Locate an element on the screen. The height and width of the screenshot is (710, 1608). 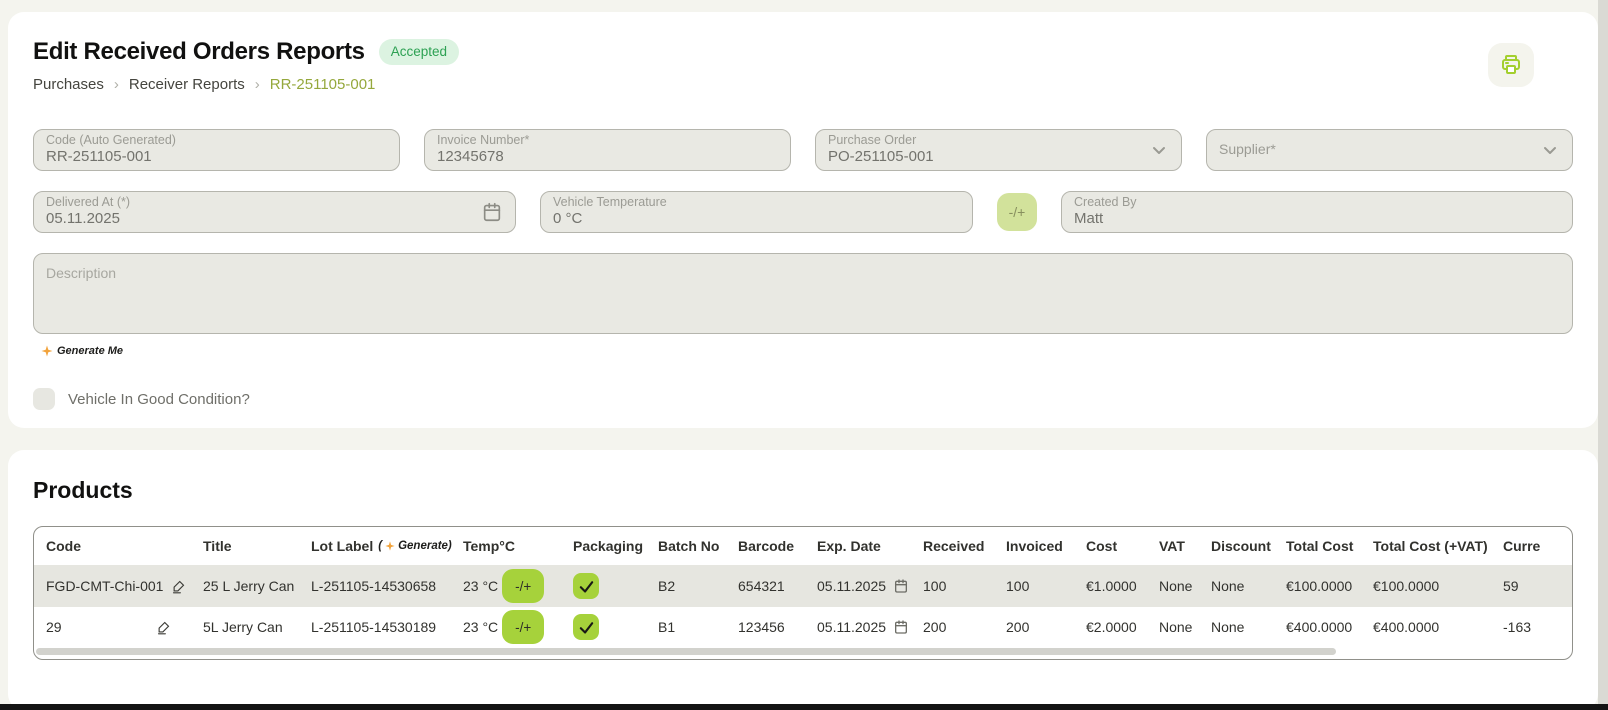
vehicle-condition-row: Vehicle In Good Condition? is located at coordinates (803, 399).